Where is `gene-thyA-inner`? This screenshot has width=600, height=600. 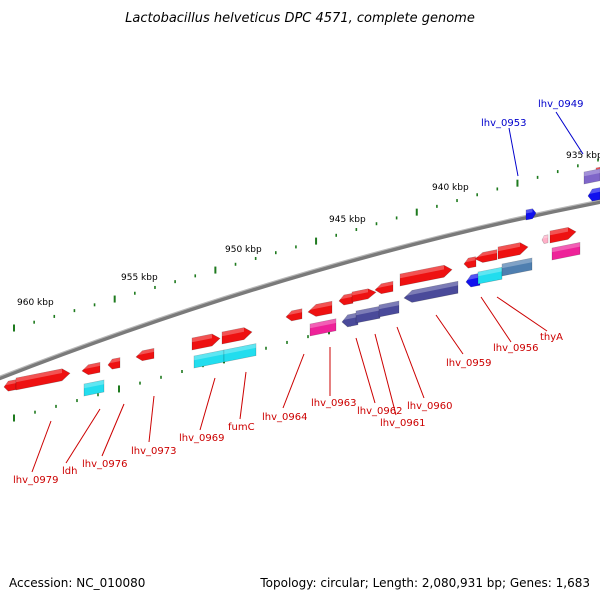
gene-thyA-inner is located at coordinates (566, 251).